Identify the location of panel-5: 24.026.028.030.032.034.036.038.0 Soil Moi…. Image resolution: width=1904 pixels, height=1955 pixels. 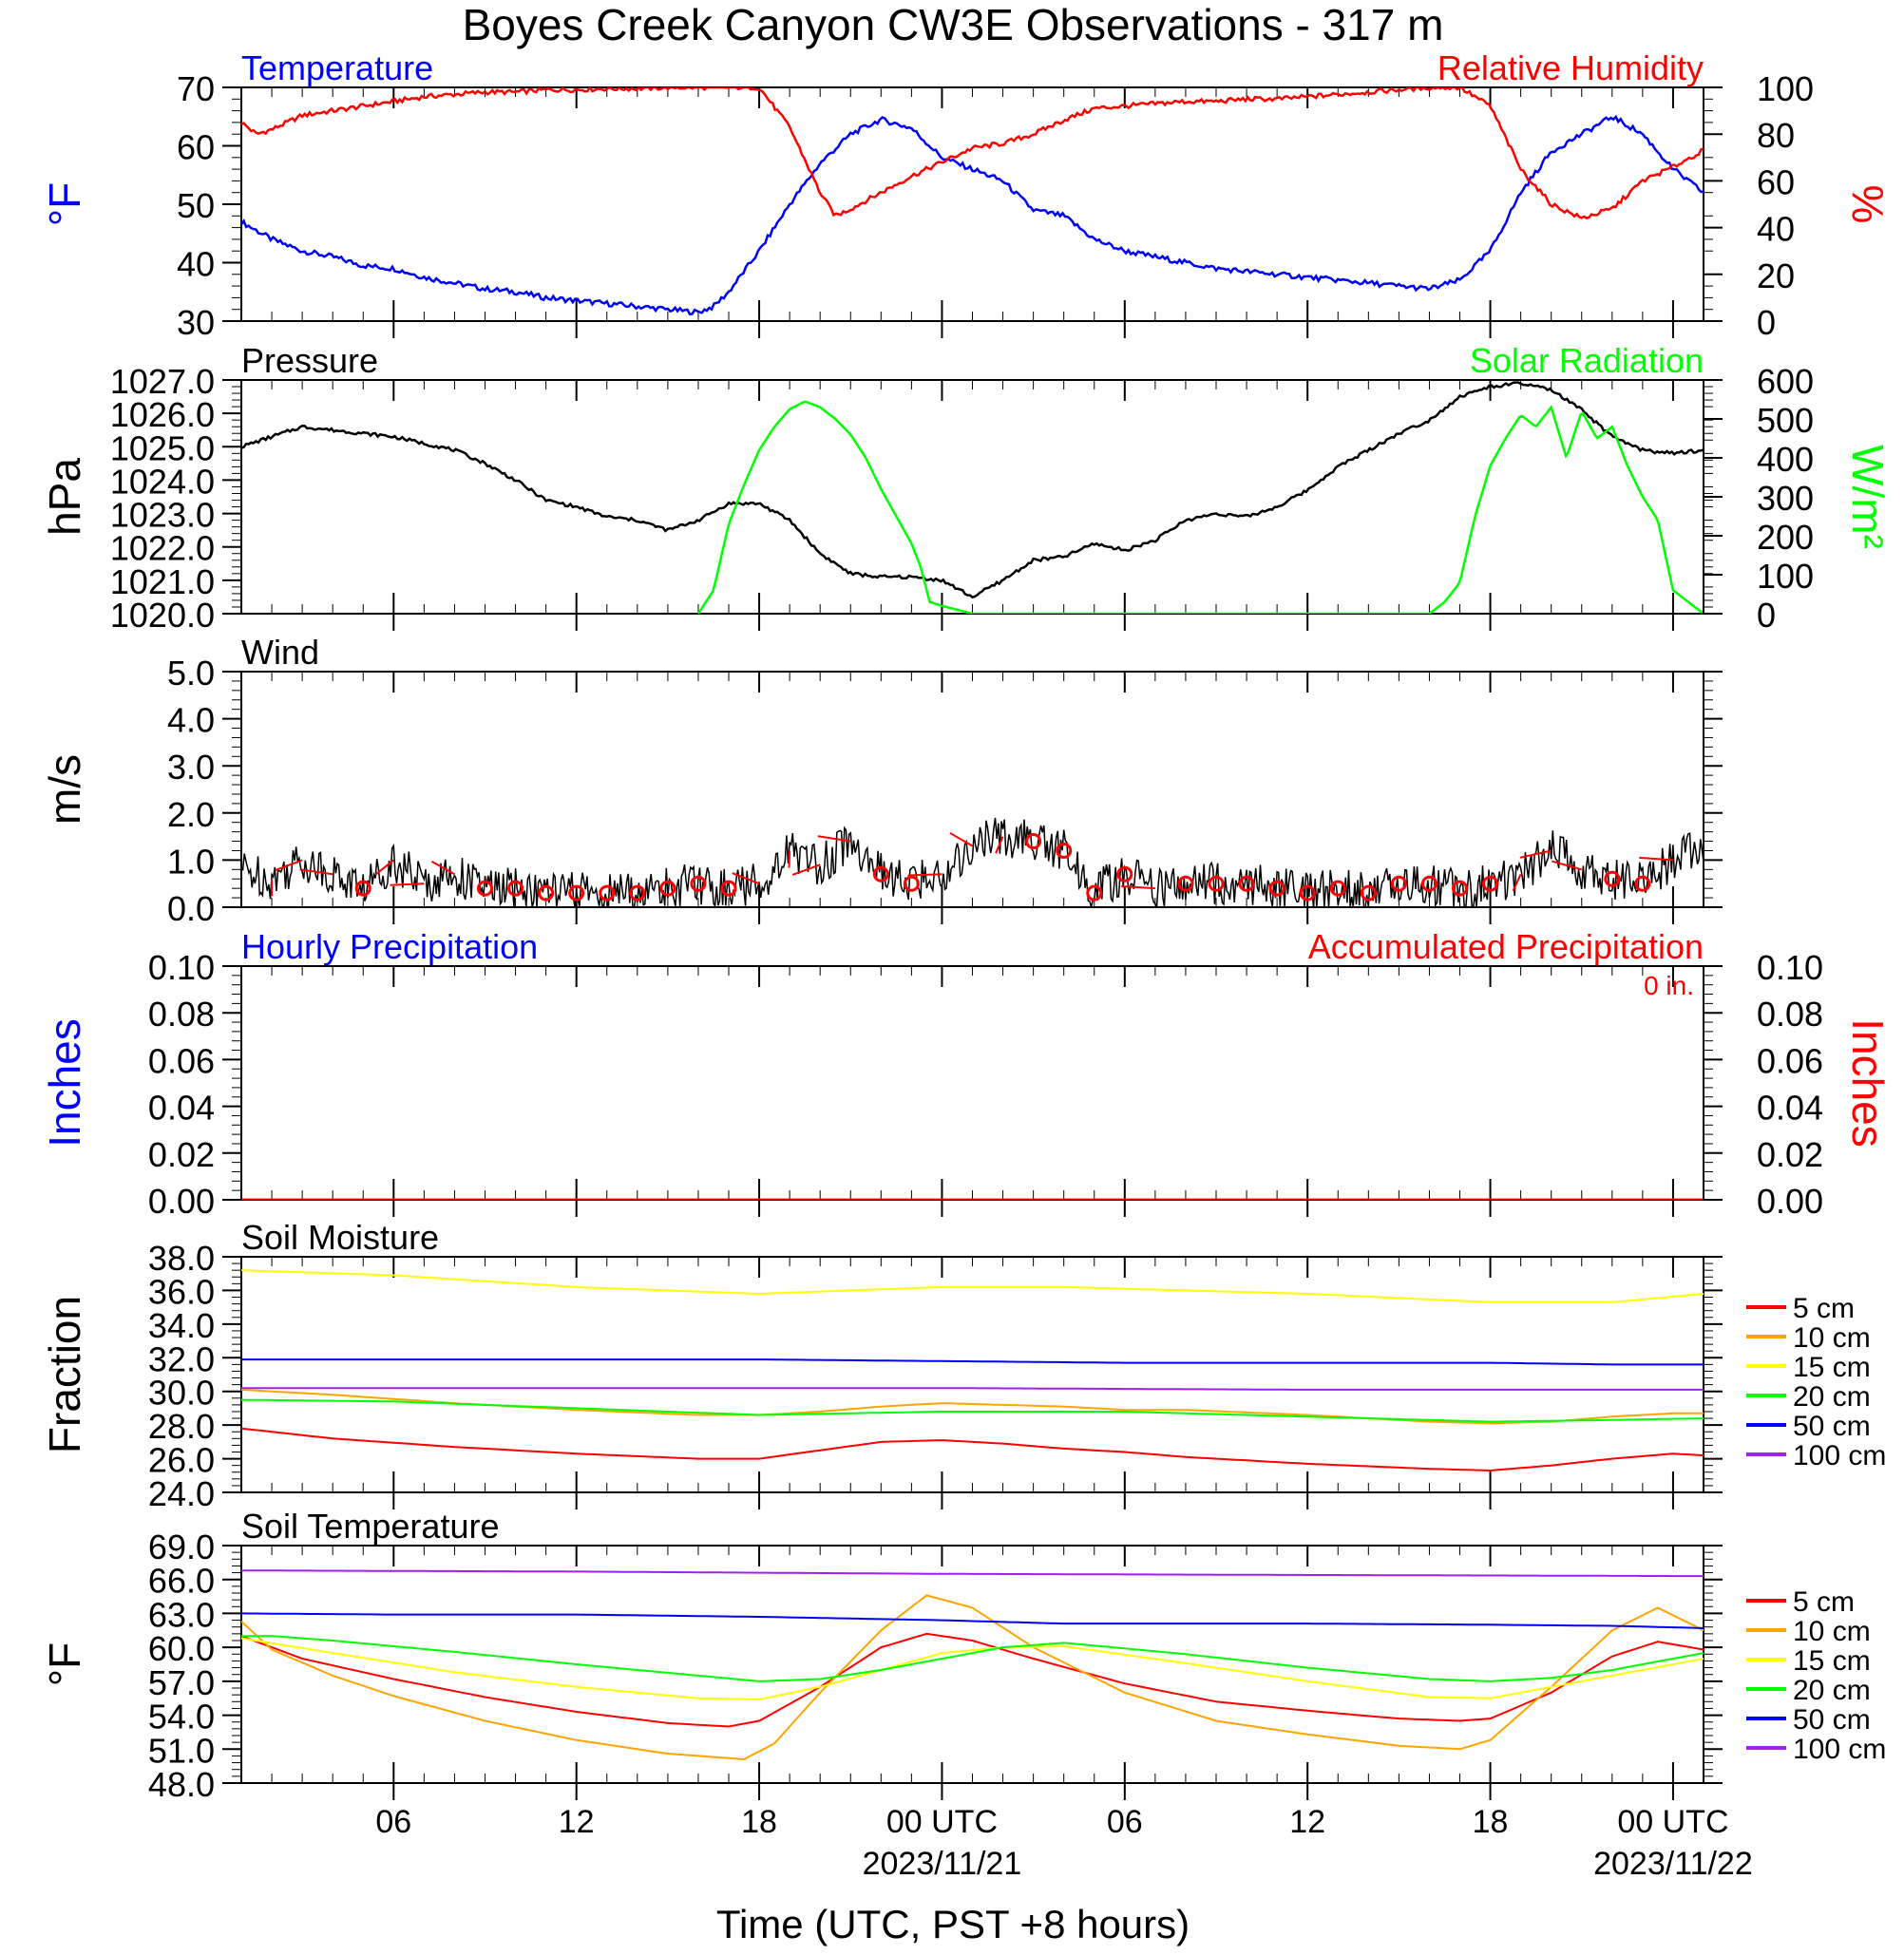
(963, 1365).